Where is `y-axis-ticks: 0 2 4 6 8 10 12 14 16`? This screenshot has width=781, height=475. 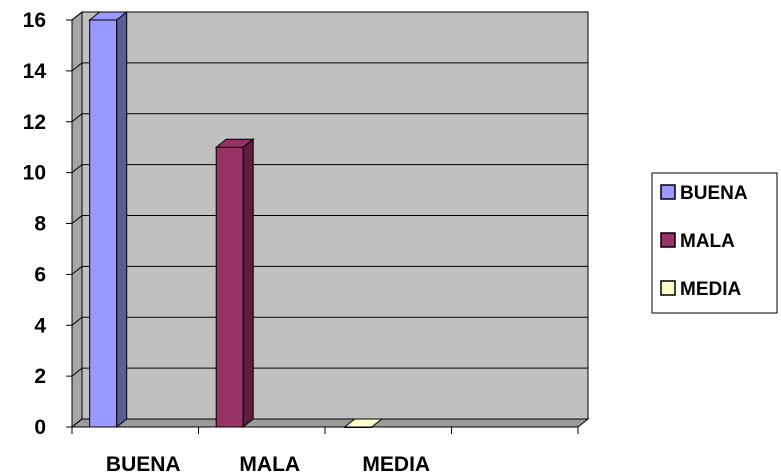
y-axis-ticks: 0 2 4 6 8 10 12 14 16 is located at coordinates (35, 224).